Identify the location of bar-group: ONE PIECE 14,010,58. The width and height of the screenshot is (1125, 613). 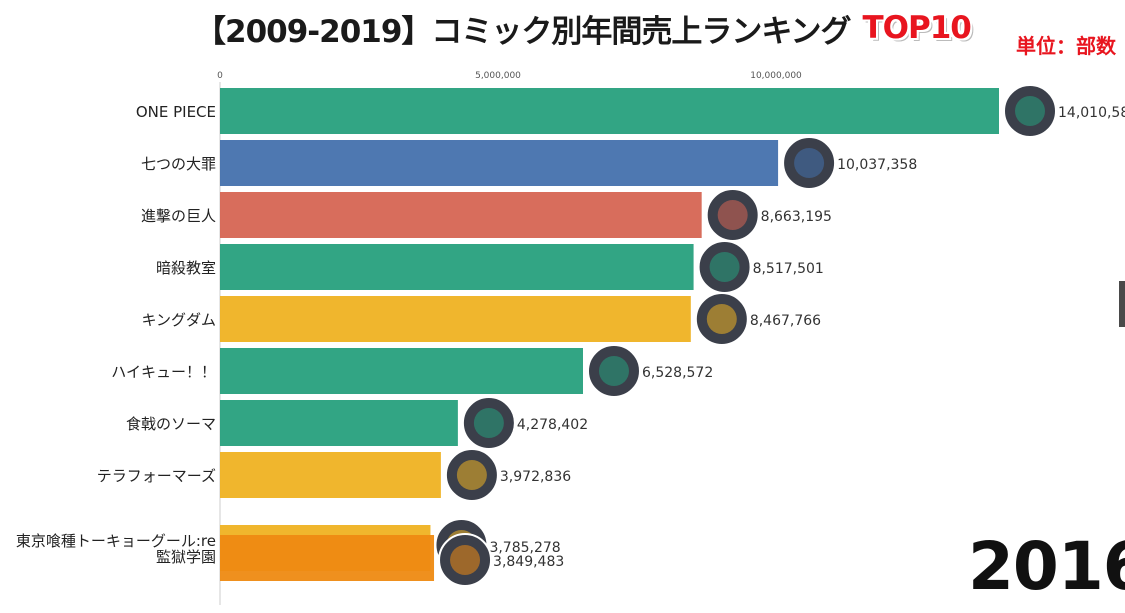
(630, 111).